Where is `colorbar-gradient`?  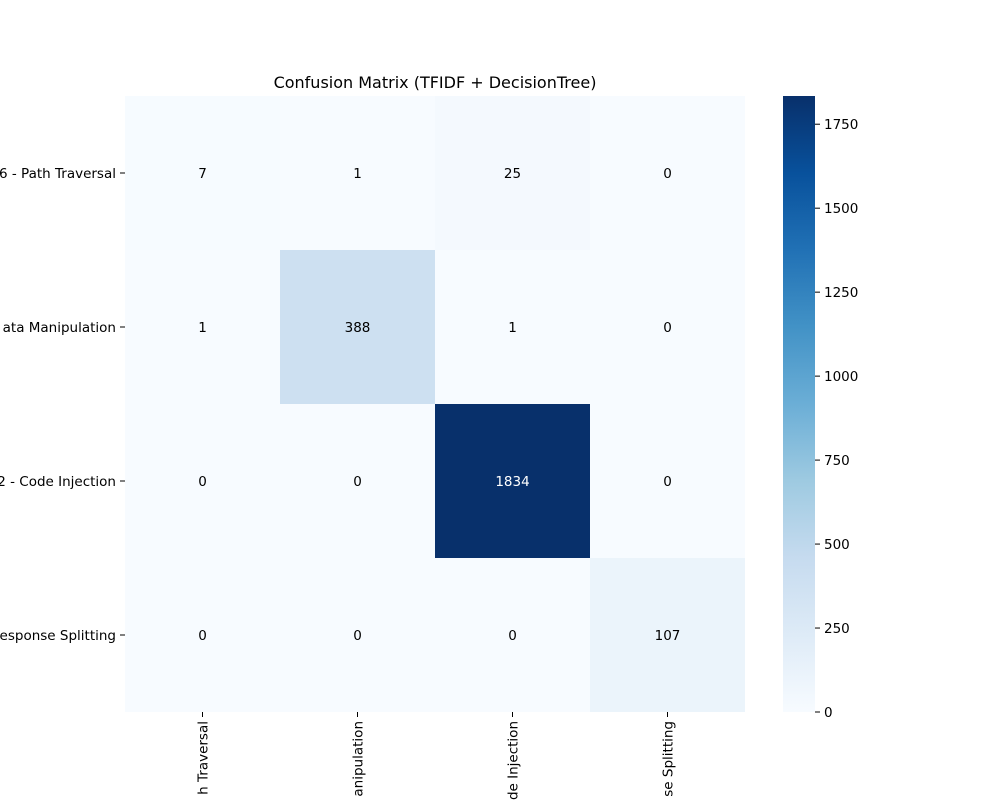
colorbar-gradient is located at coordinates (799, 404).